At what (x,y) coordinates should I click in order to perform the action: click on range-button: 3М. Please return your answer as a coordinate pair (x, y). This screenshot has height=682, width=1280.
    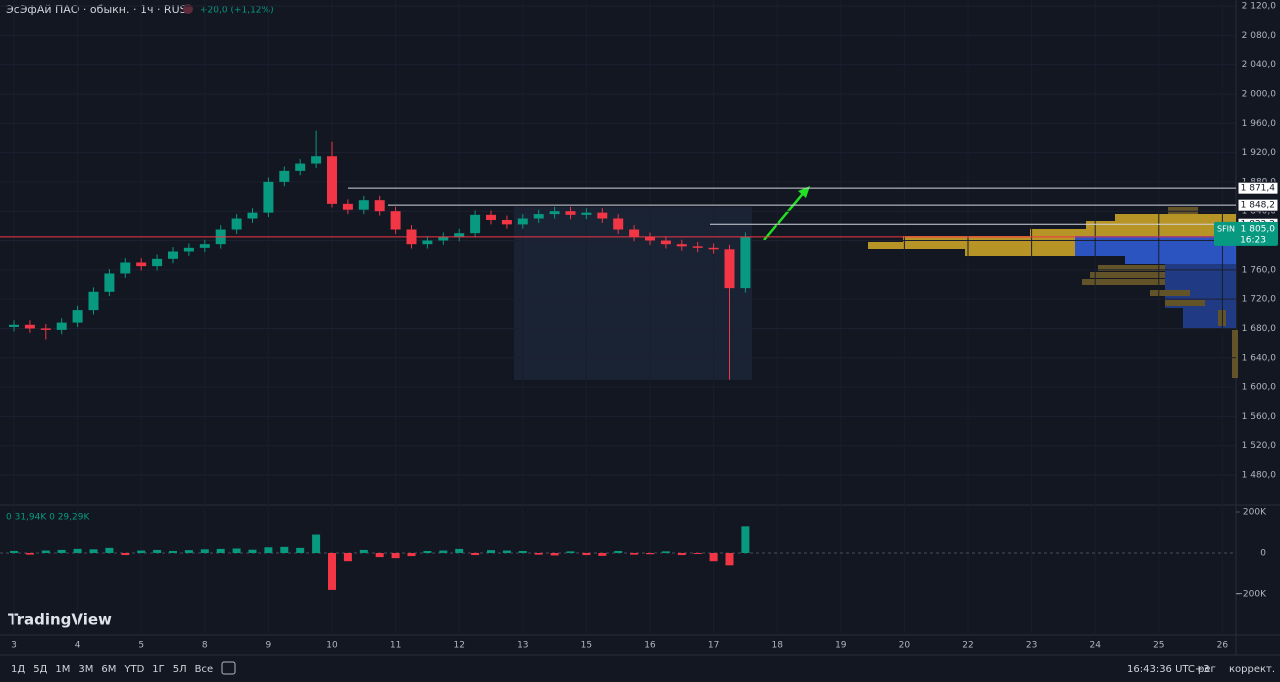
    Looking at the image, I should click on (85, 669).